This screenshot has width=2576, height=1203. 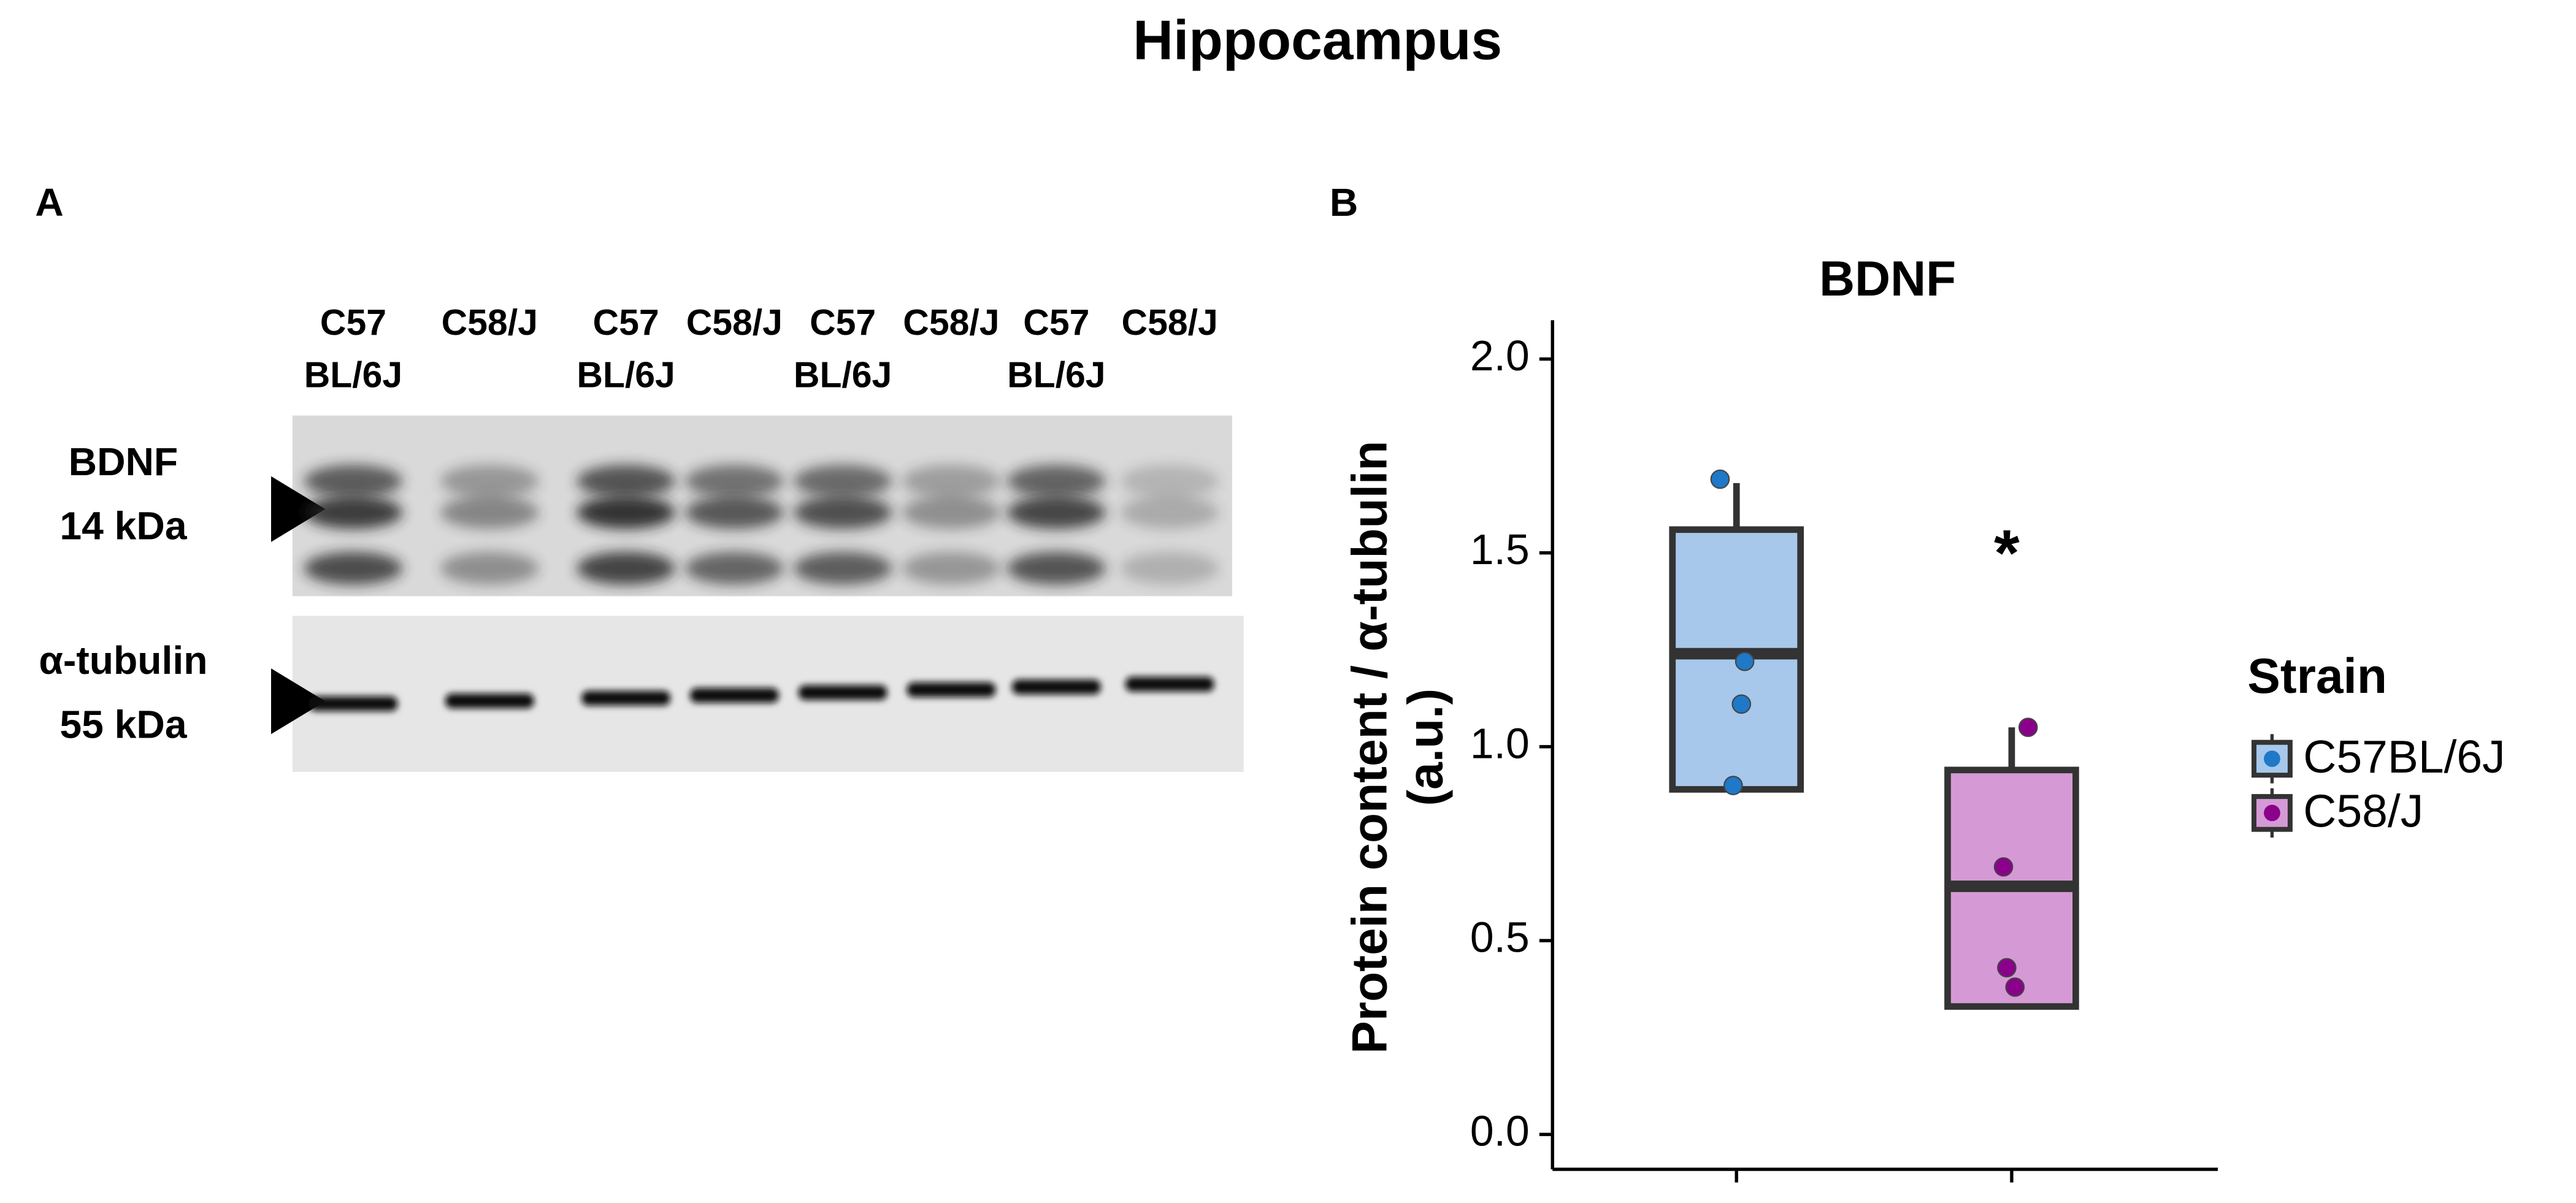 What do you see at coordinates (1426, 747) in the screenshot?
I see `y-axis-label: (a.u.)` at bounding box center [1426, 747].